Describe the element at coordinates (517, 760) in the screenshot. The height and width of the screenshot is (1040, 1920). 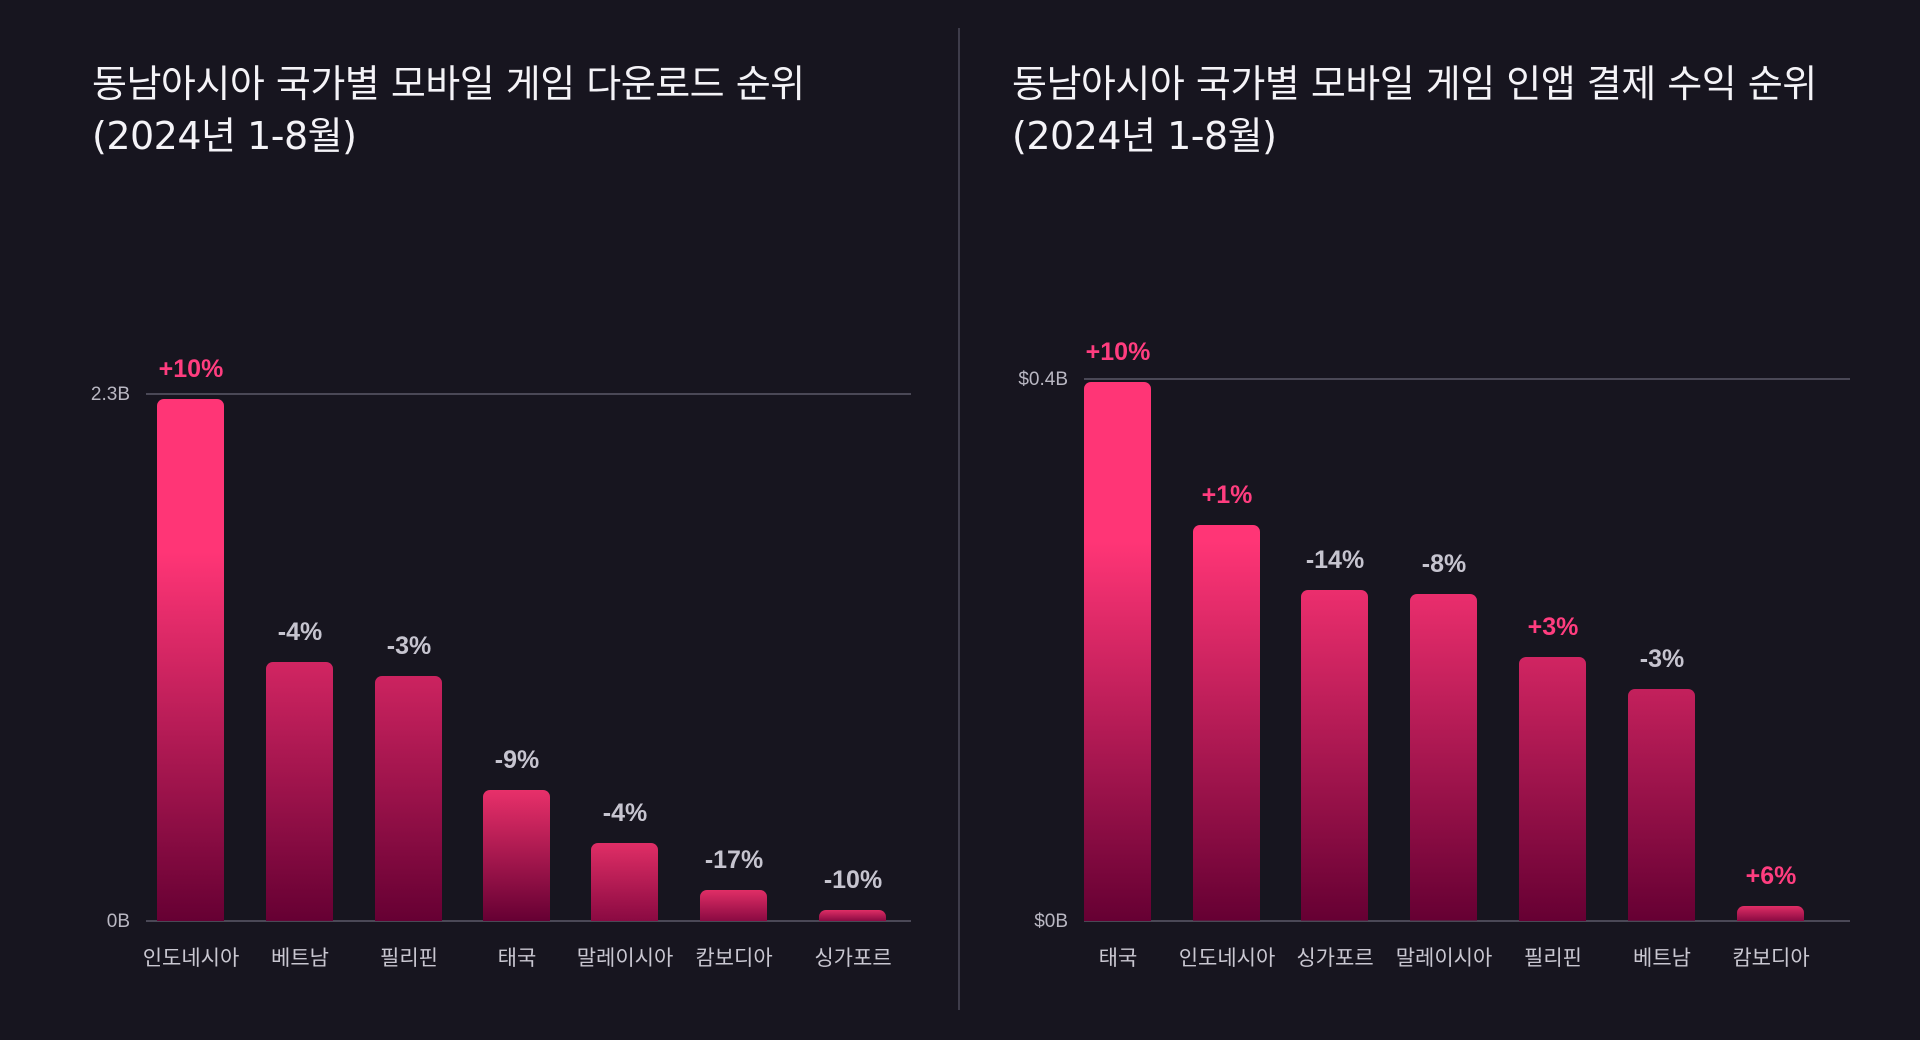
I see `change-label: -9%` at that location.